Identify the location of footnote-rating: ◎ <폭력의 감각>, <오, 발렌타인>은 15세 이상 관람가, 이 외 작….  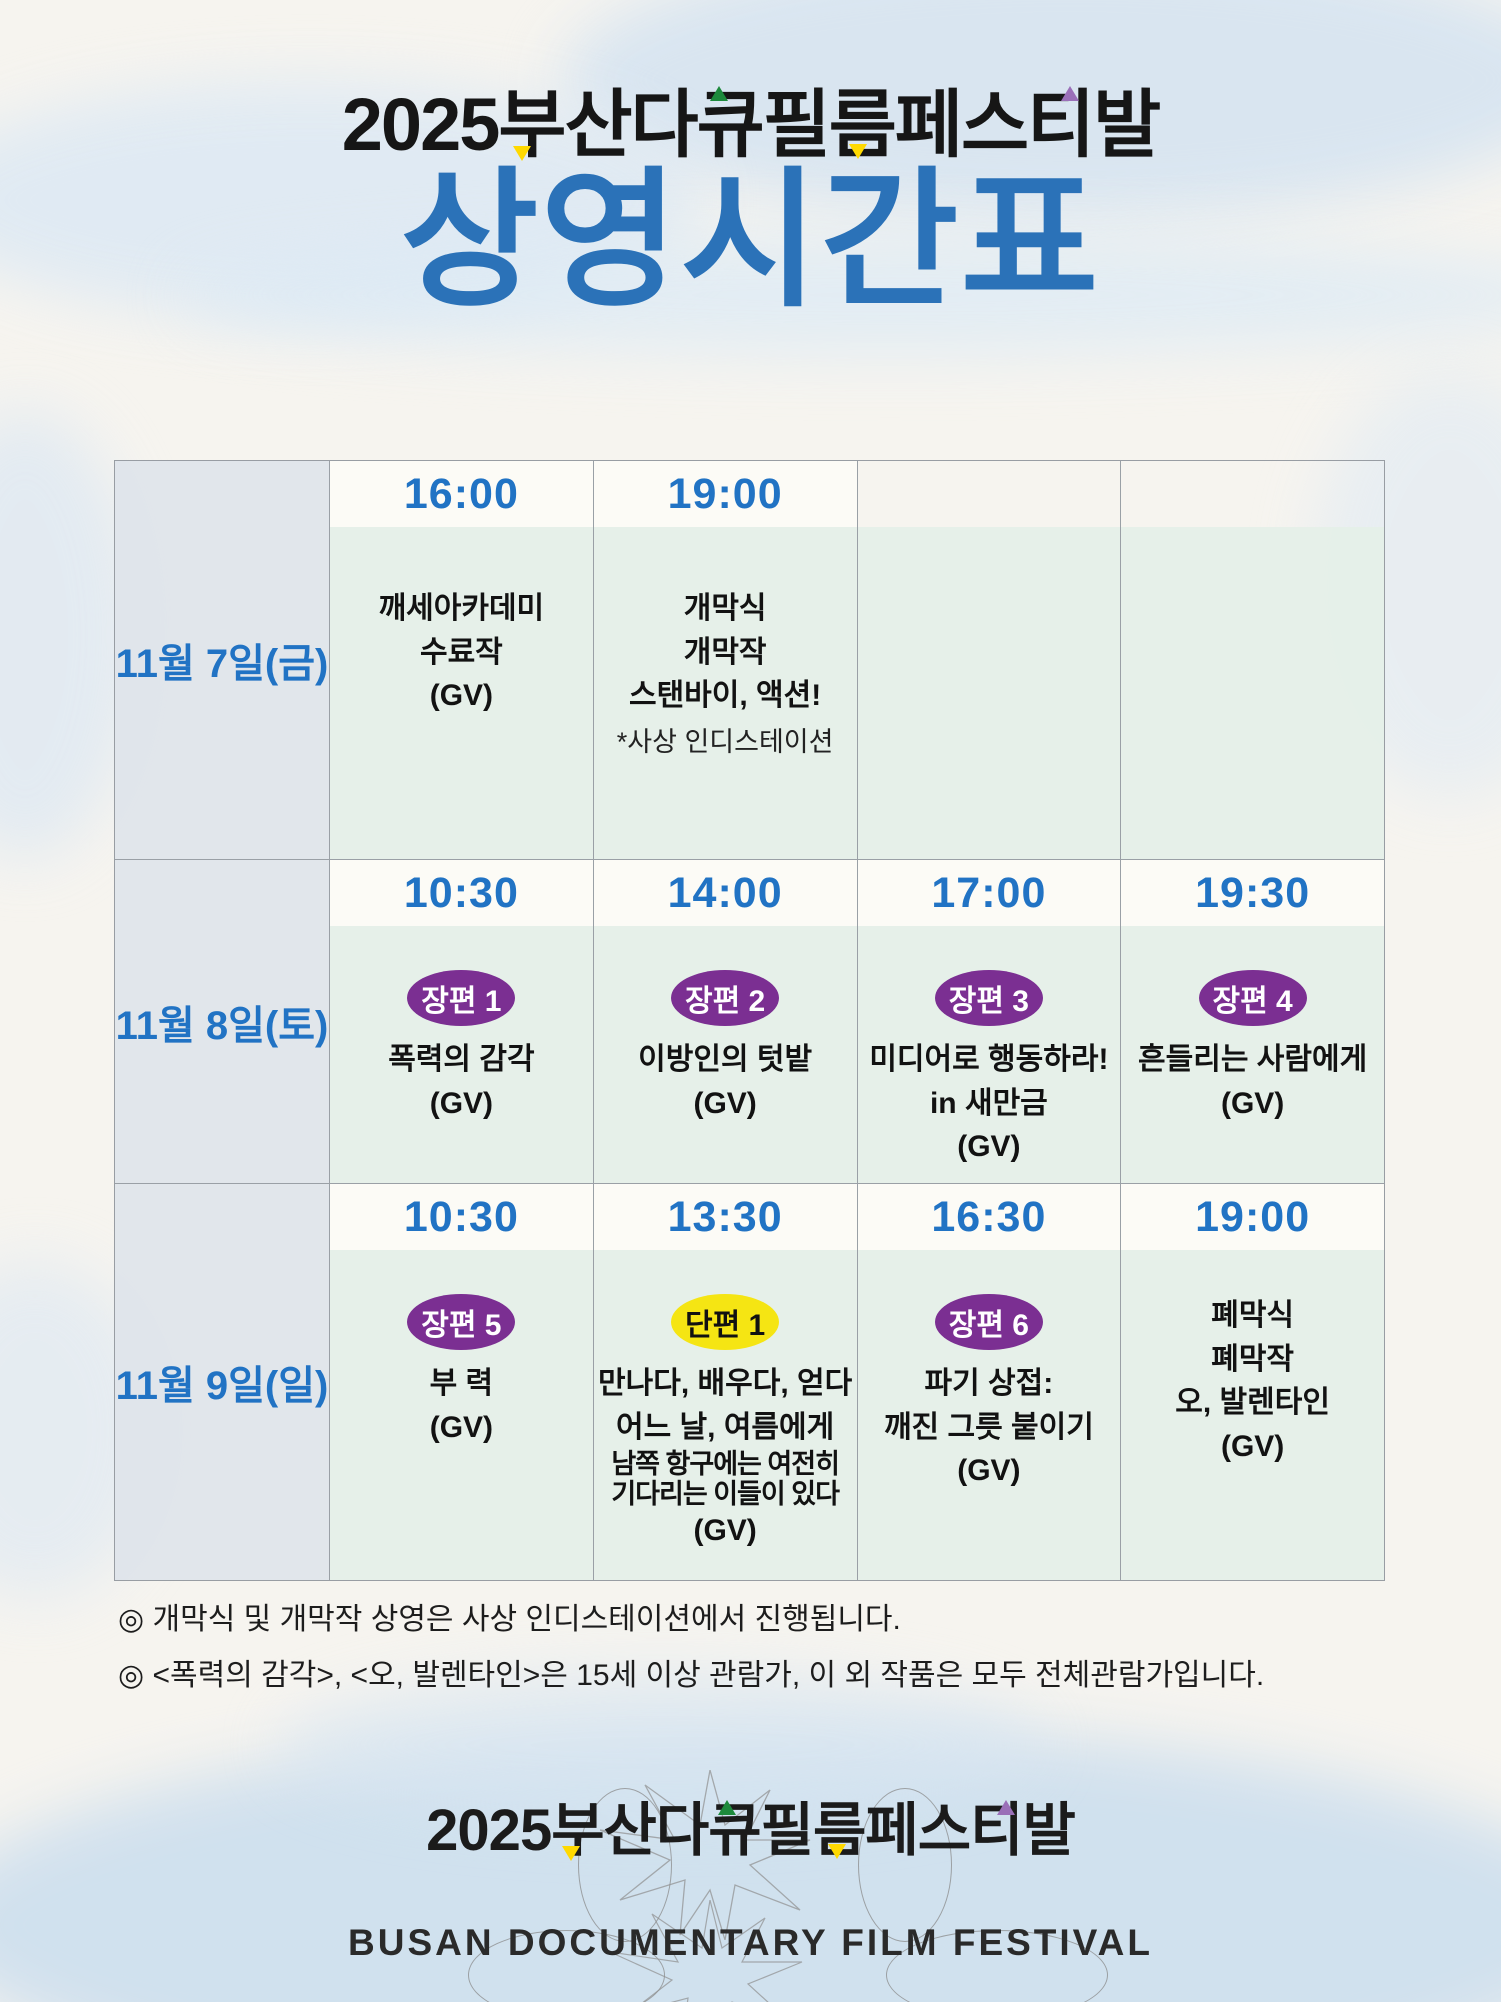
(691, 1675).